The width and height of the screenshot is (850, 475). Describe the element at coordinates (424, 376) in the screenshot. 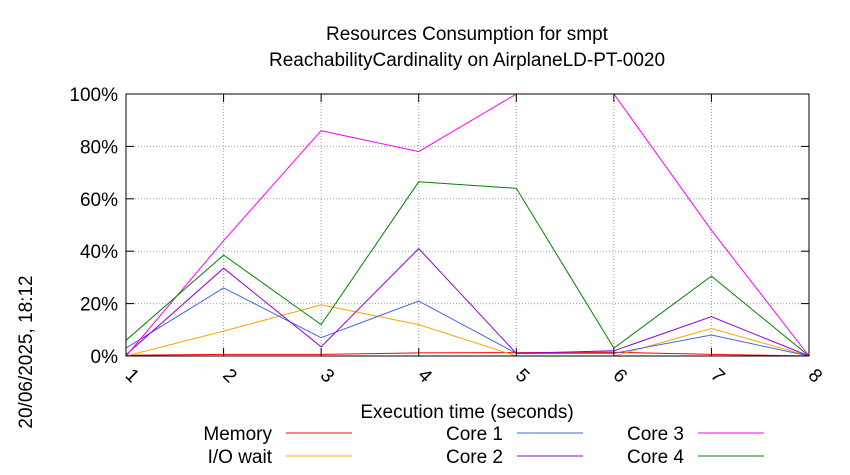

I see `x-tick-label: 4` at that location.